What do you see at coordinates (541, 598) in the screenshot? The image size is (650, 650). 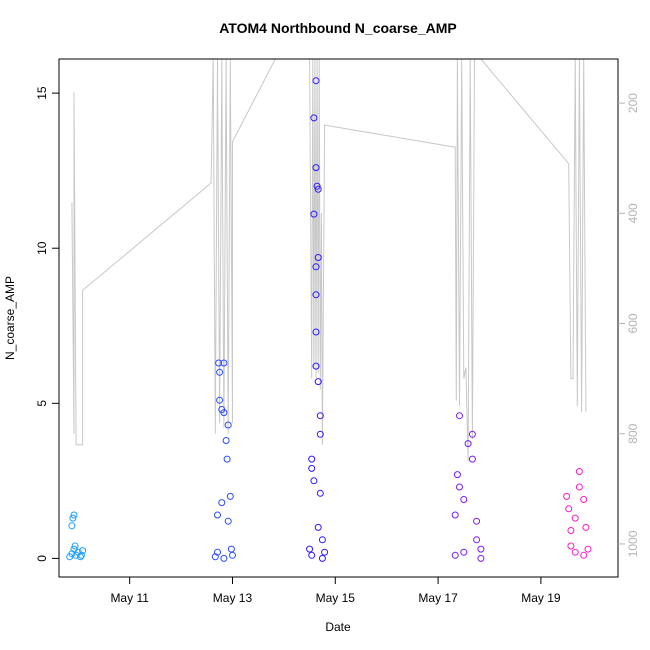 I see `x-tick-label: May 19` at bounding box center [541, 598].